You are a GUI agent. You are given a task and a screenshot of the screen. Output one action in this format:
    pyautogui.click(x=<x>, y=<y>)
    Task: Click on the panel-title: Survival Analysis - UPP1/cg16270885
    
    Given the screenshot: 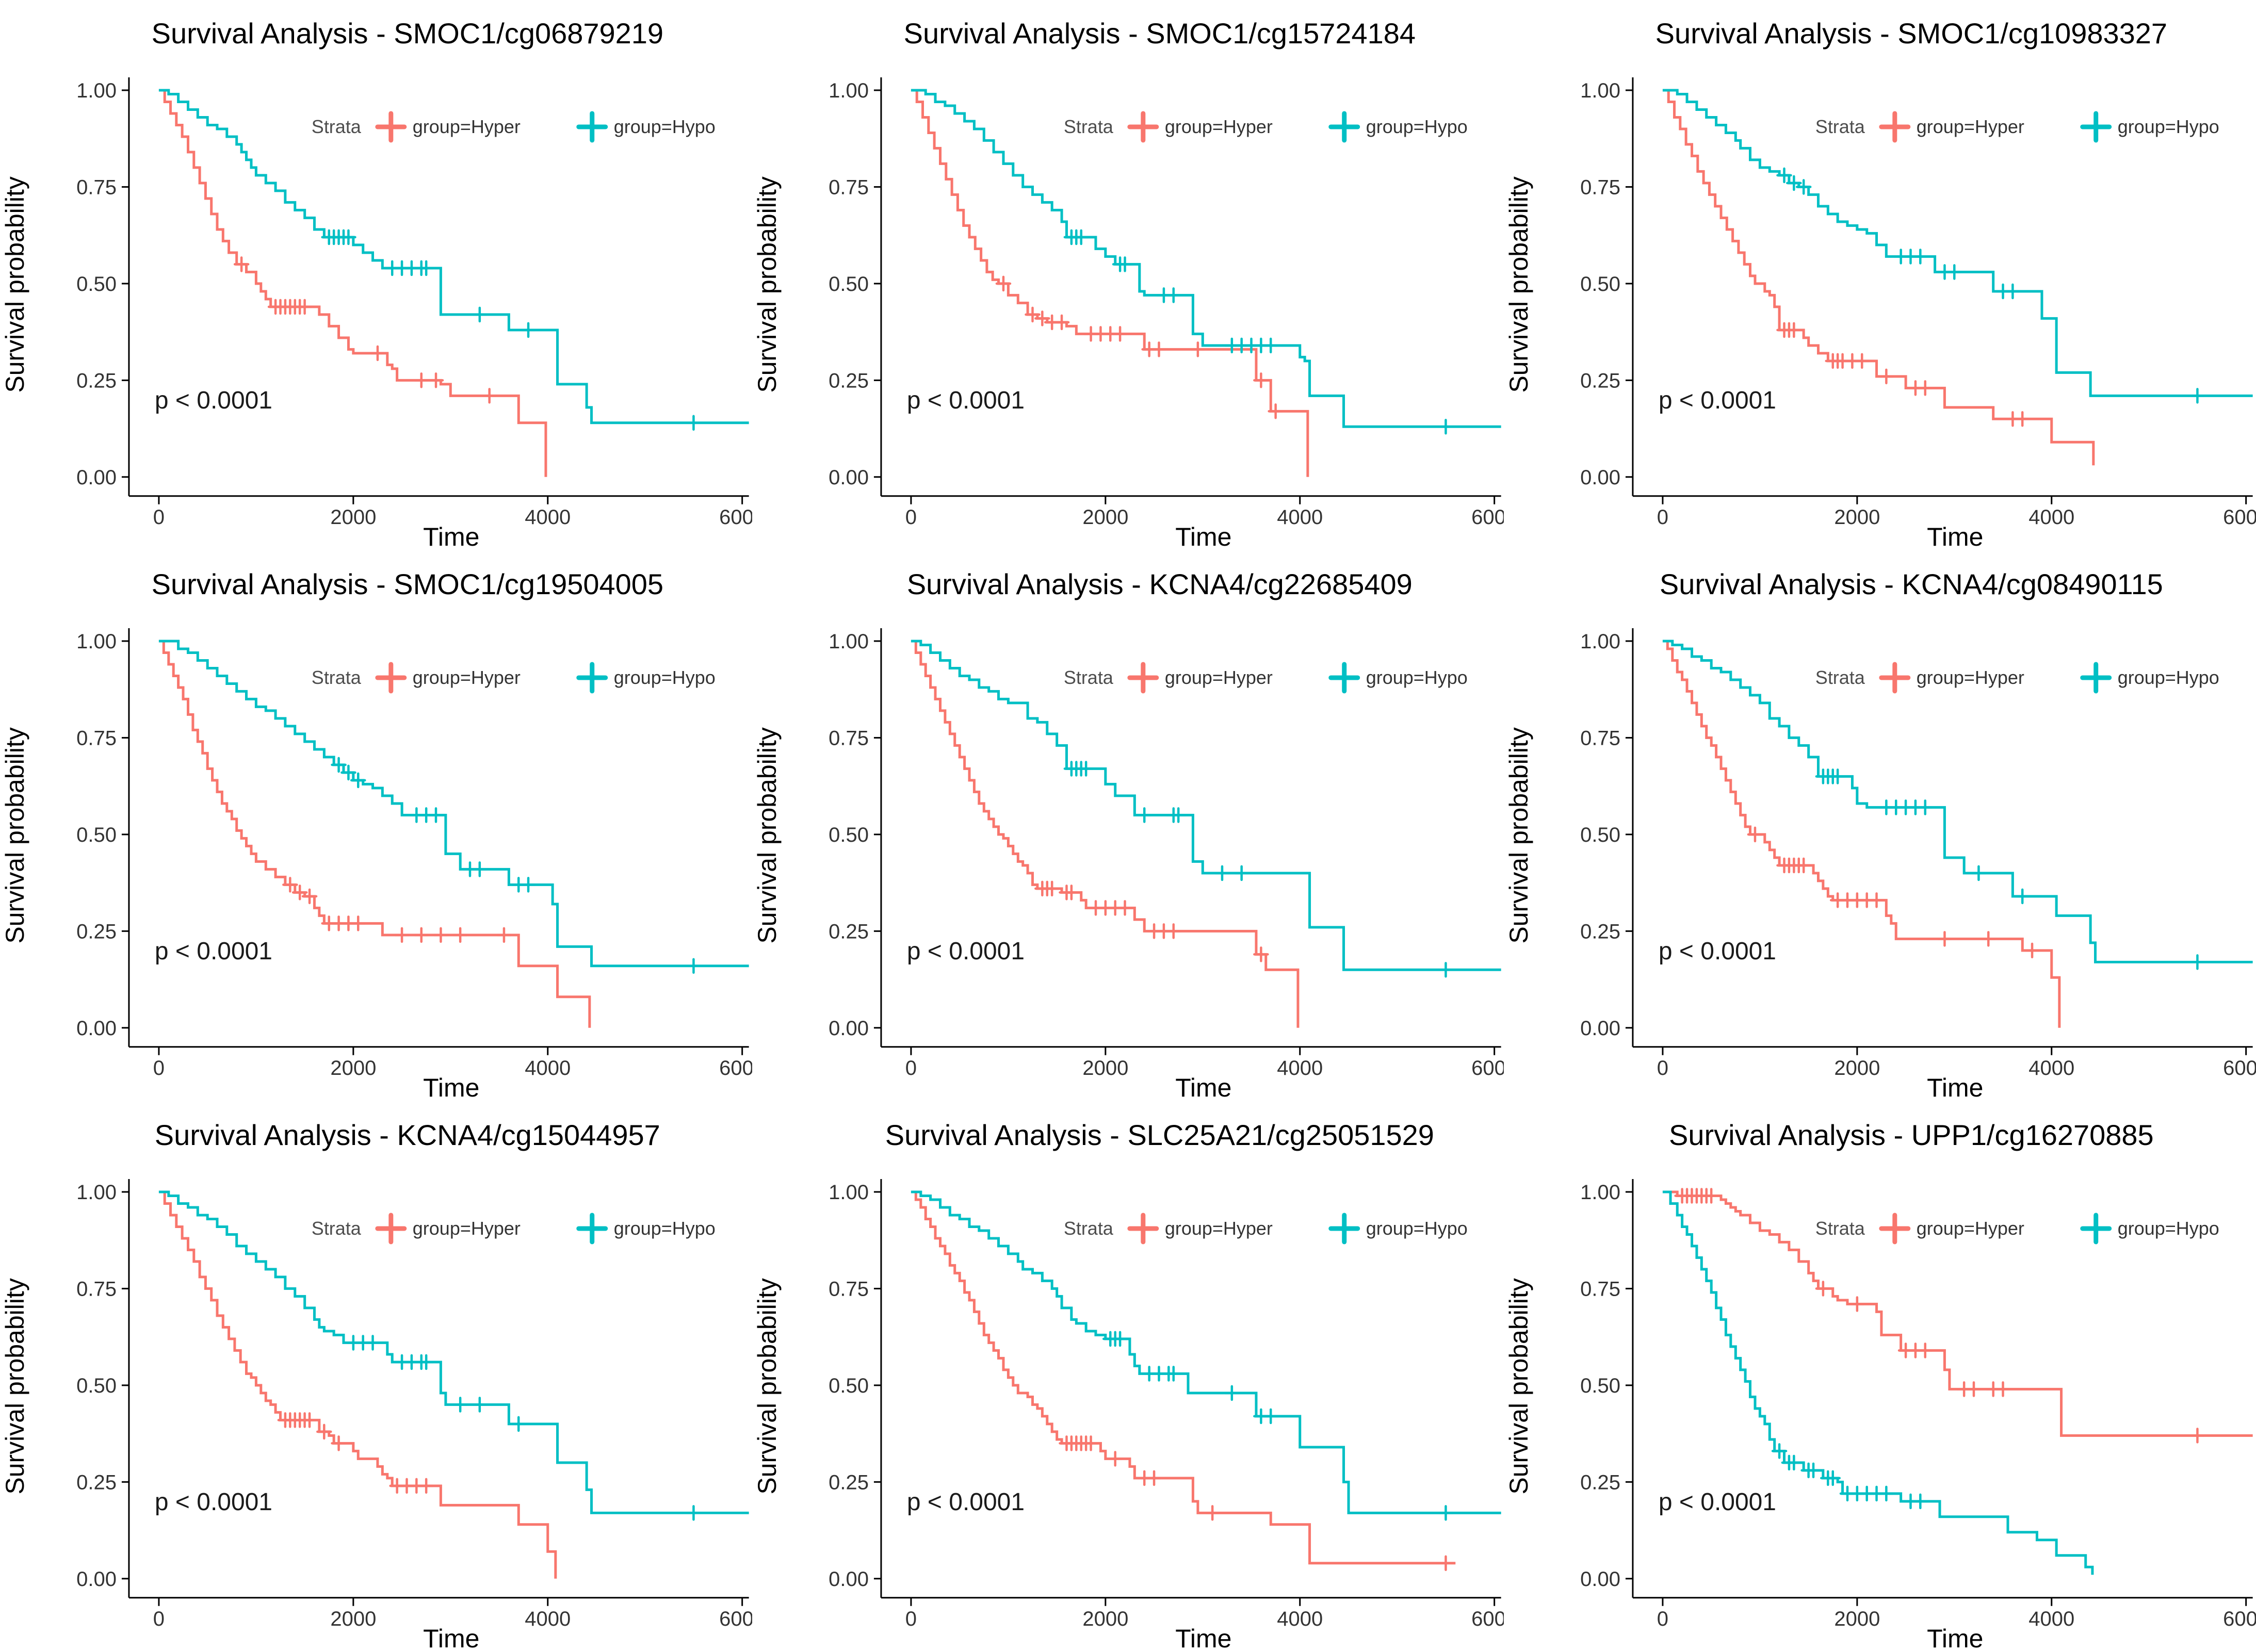 What is the action you would take?
    pyautogui.click(x=1911, y=1134)
    